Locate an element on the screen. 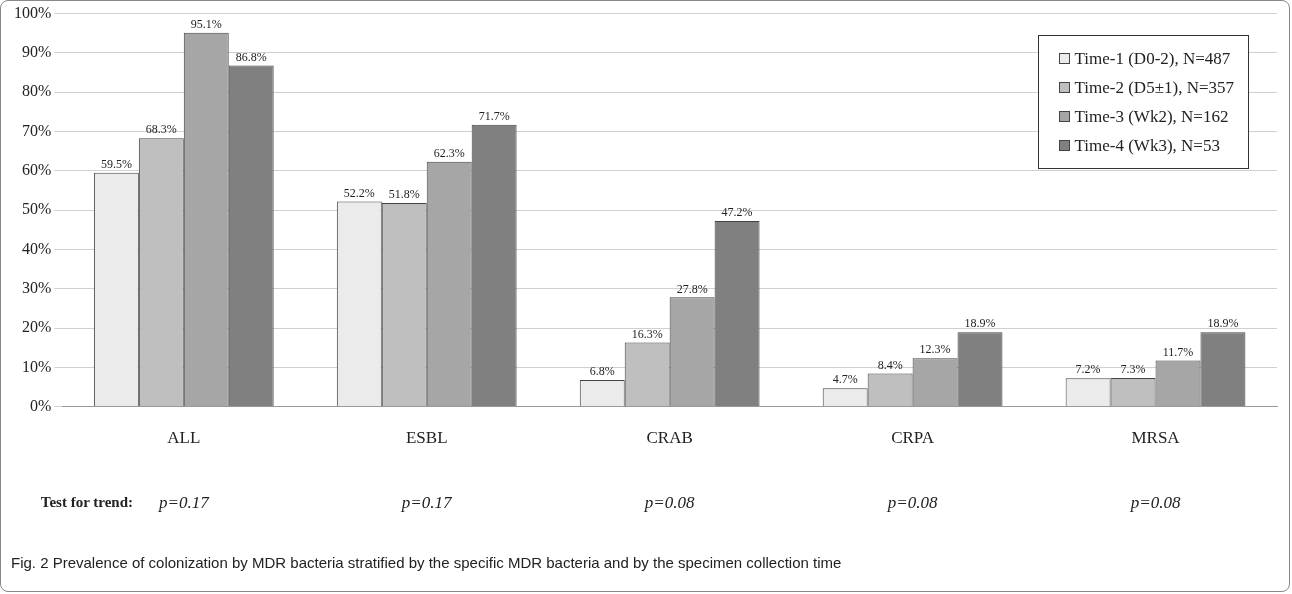 This screenshot has height=594, width=1292. legend-label: Time-1 (D0-2), N=487 is located at coordinates (1152, 58).